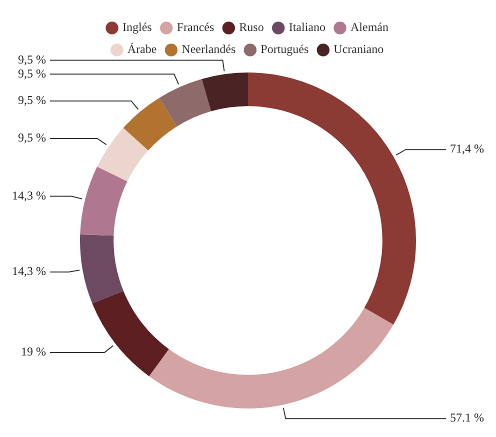 The width and height of the screenshot is (496, 437). I want to click on legend-label: Francés, so click(195, 27).